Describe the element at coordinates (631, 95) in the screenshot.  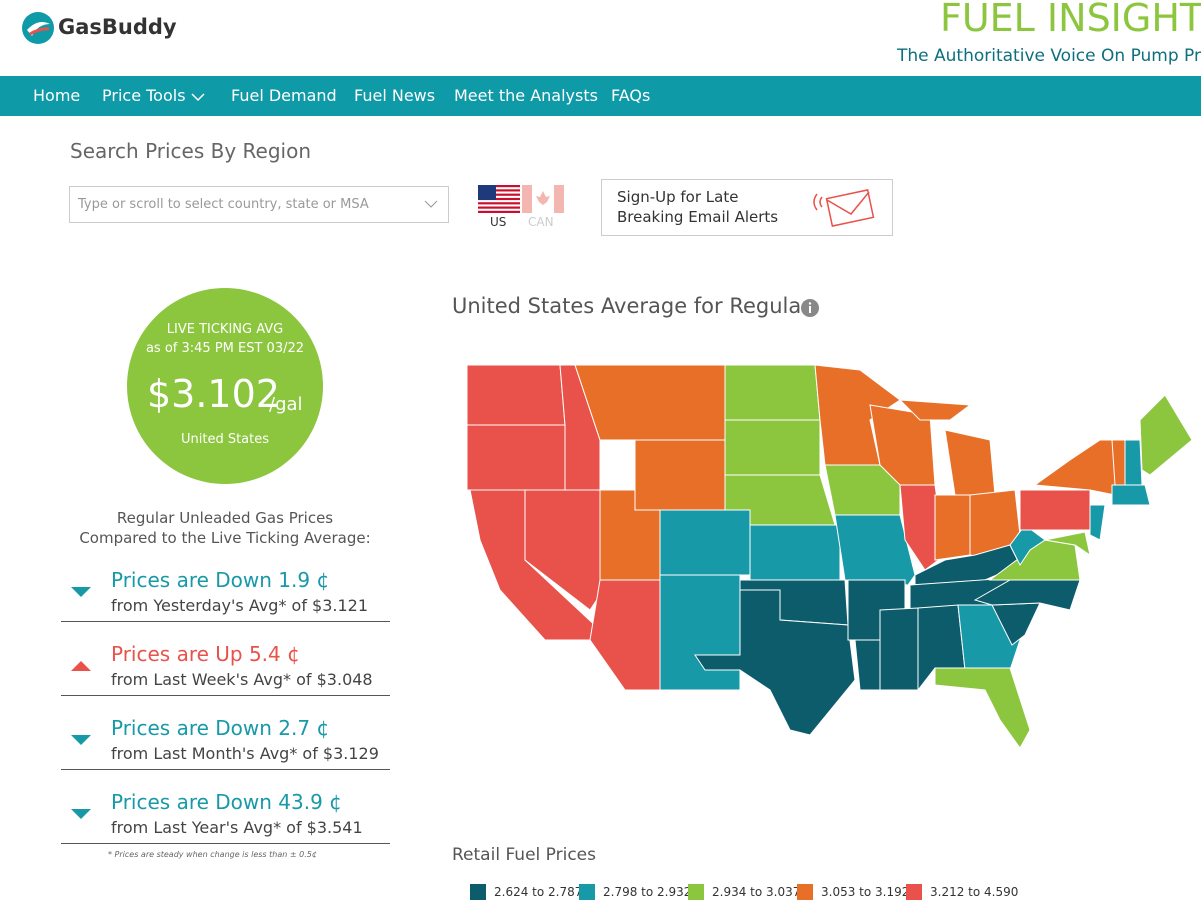
I see `nav-link: FAQs` at that location.